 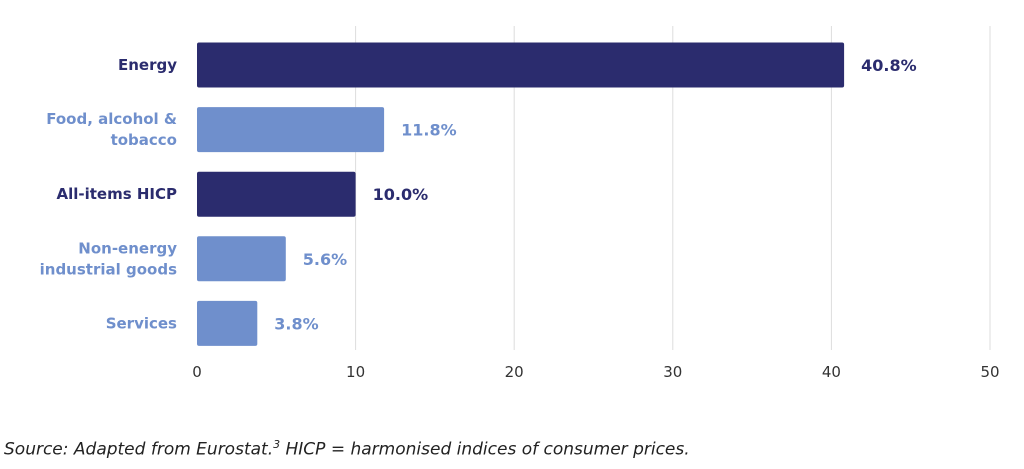 I want to click on data-label: 10.0%, so click(x=401, y=194).